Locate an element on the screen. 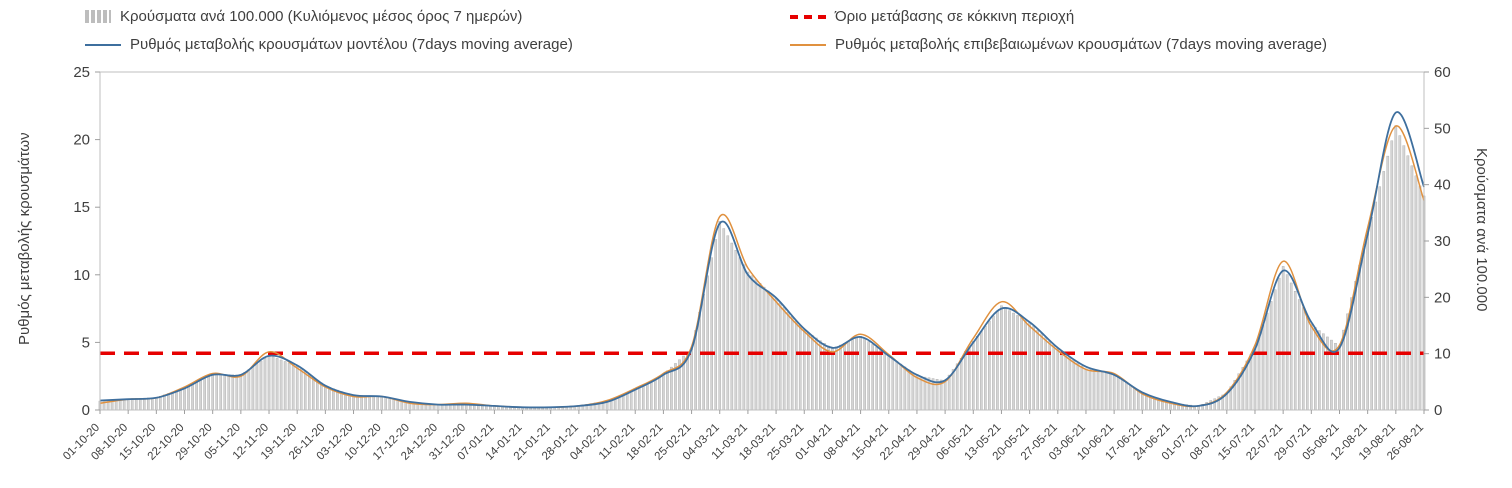  left-tick-label: 25 is located at coordinates (81, 72).